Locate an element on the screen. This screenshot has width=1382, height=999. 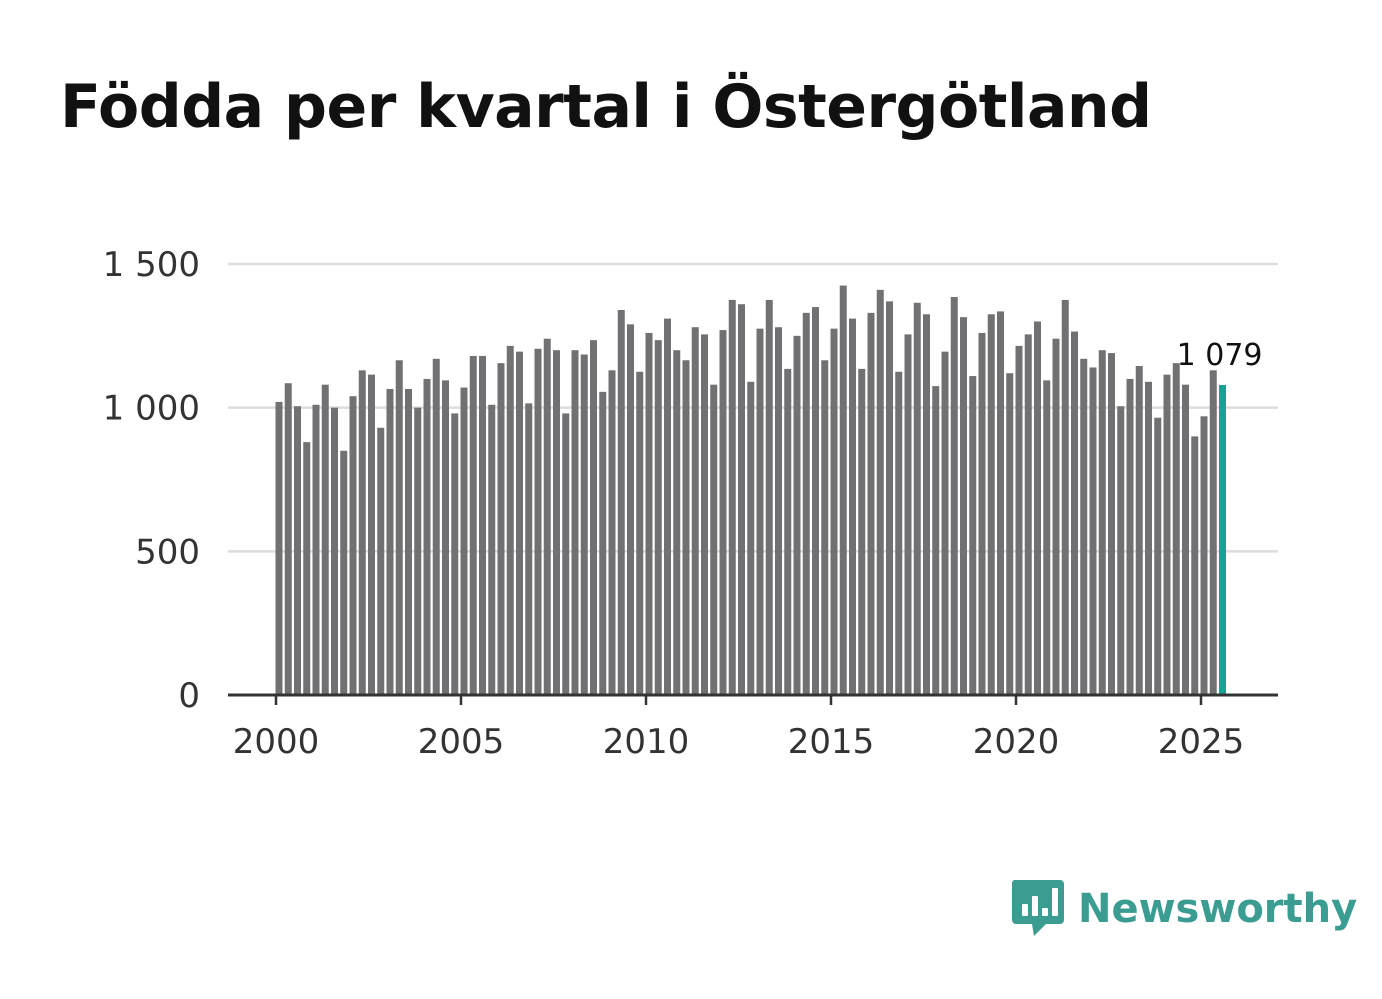
axes is located at coordinates (753, 699).